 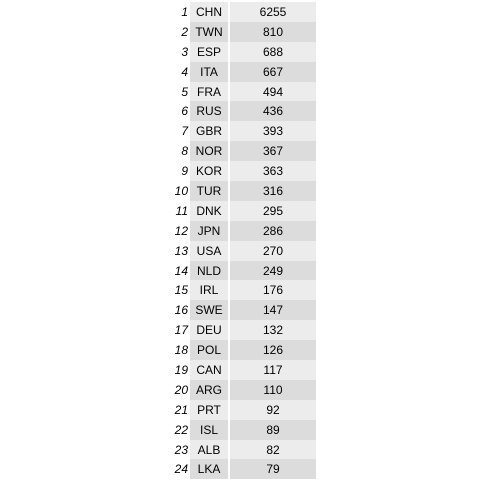 What do you see at coordinates (209, 230) in the screenshot?
I see `country-code-cell: JPN` at bounding box center [209, 230].